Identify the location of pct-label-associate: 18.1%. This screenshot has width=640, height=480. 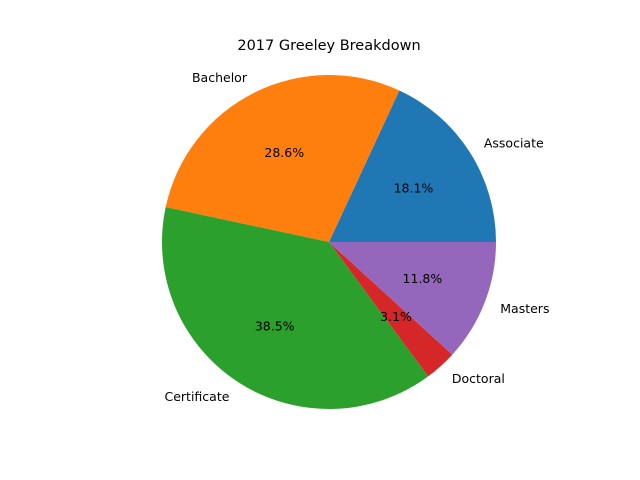
(414, 188).